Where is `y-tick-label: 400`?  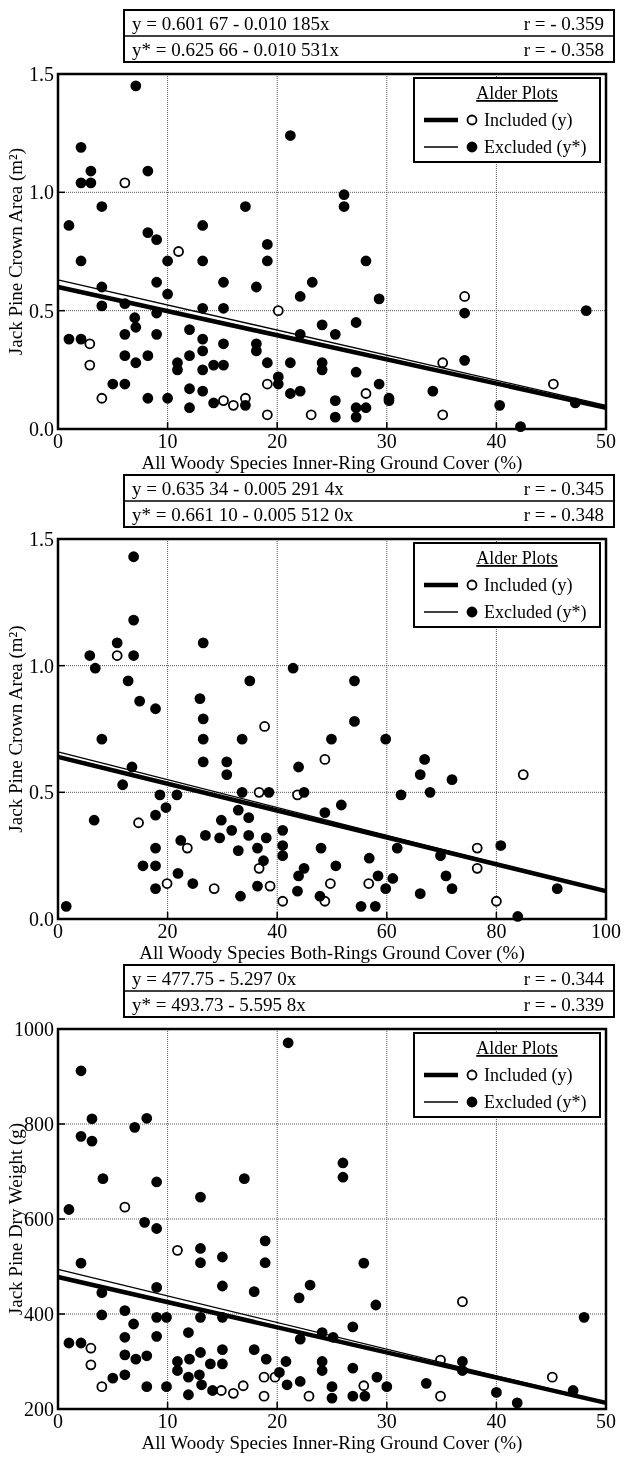
y-tick-label: 400 is located at coordinates (39, 1314).